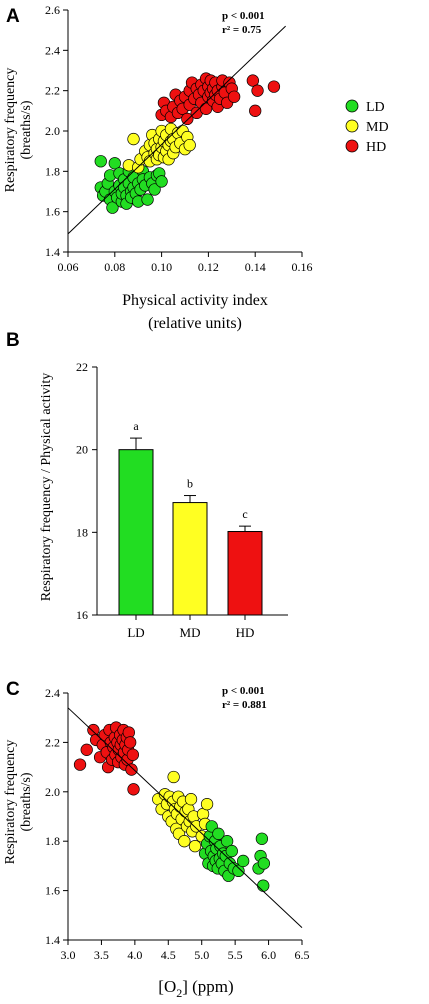 The width and height of the screenshot is (429, 1004). What do you see at coordinates (190, 559) in the screenshot?
I see `panel-b-bar-md` at bounding box center [190, 559].